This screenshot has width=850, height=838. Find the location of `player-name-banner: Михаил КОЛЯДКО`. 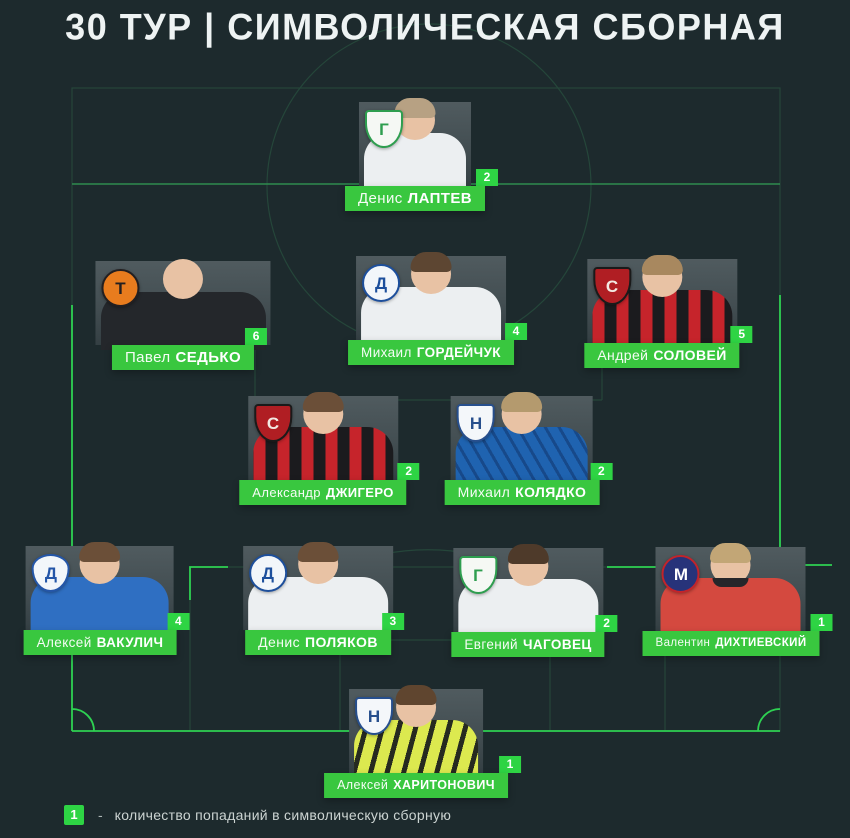

player-name-banner: Михаил КОЛЯДКО is located at coordinates (522, 492).